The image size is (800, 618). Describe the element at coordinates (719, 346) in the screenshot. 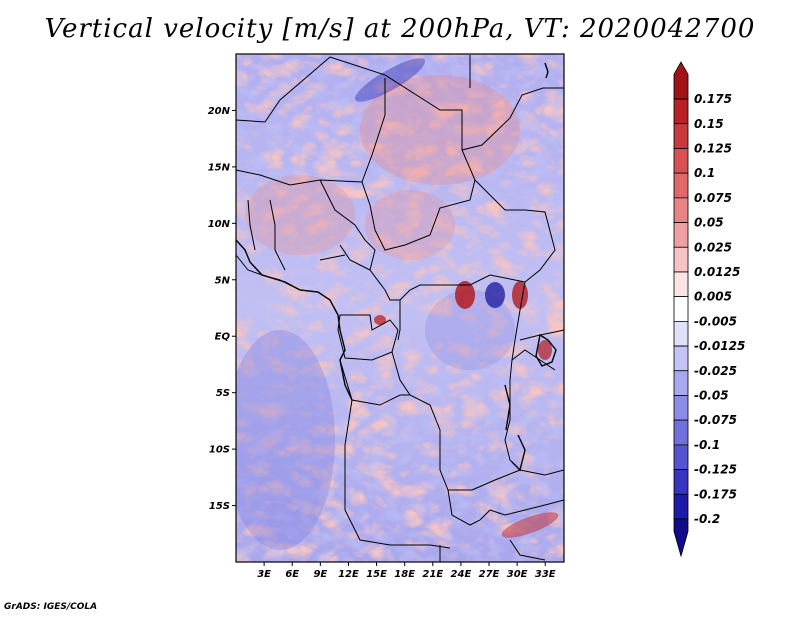

I see `colorbar-label: -0.0125` at that location.